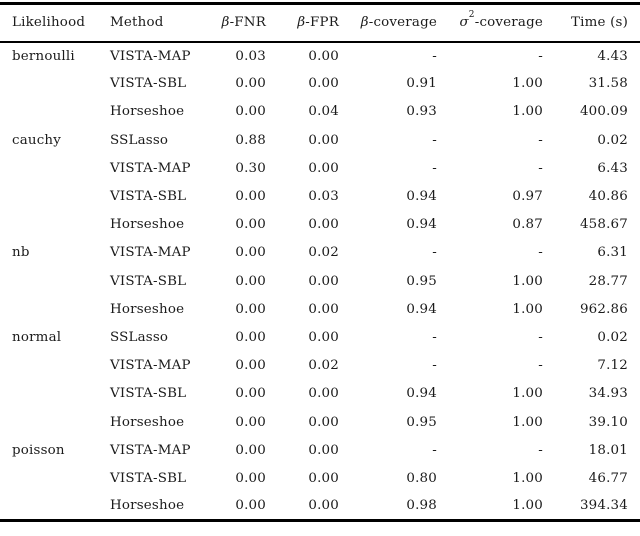  I want to click on column-header-beta-fpr: β-FPR, so click(302, 23).